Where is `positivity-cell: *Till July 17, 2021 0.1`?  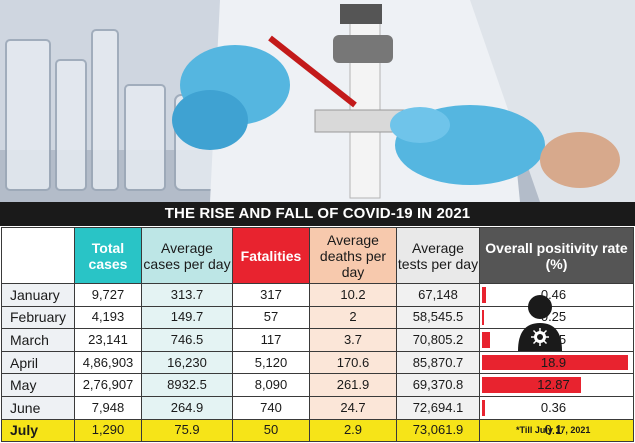
positivity-cell: *Till July 17, 2021 0.1 is located at coordinates (556, 430).